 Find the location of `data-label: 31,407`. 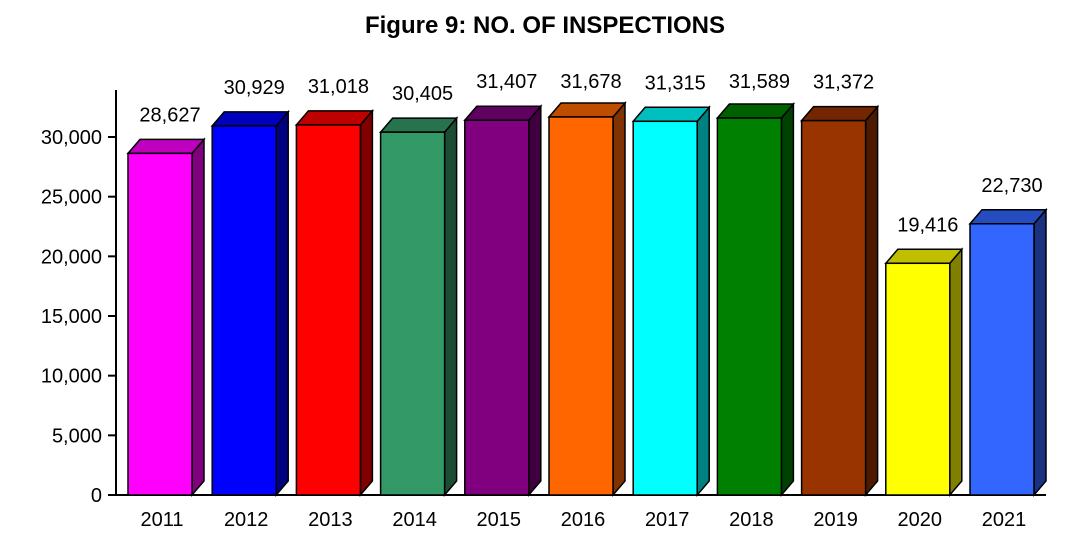

data-label: 31,407 is located at coordinates (506, 82).